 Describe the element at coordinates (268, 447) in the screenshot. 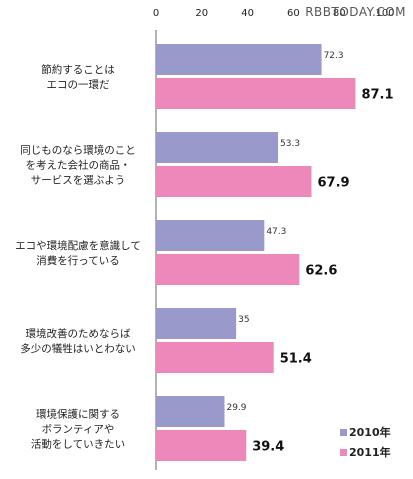

I see `value-label-2011-4: 39.4` at that location.